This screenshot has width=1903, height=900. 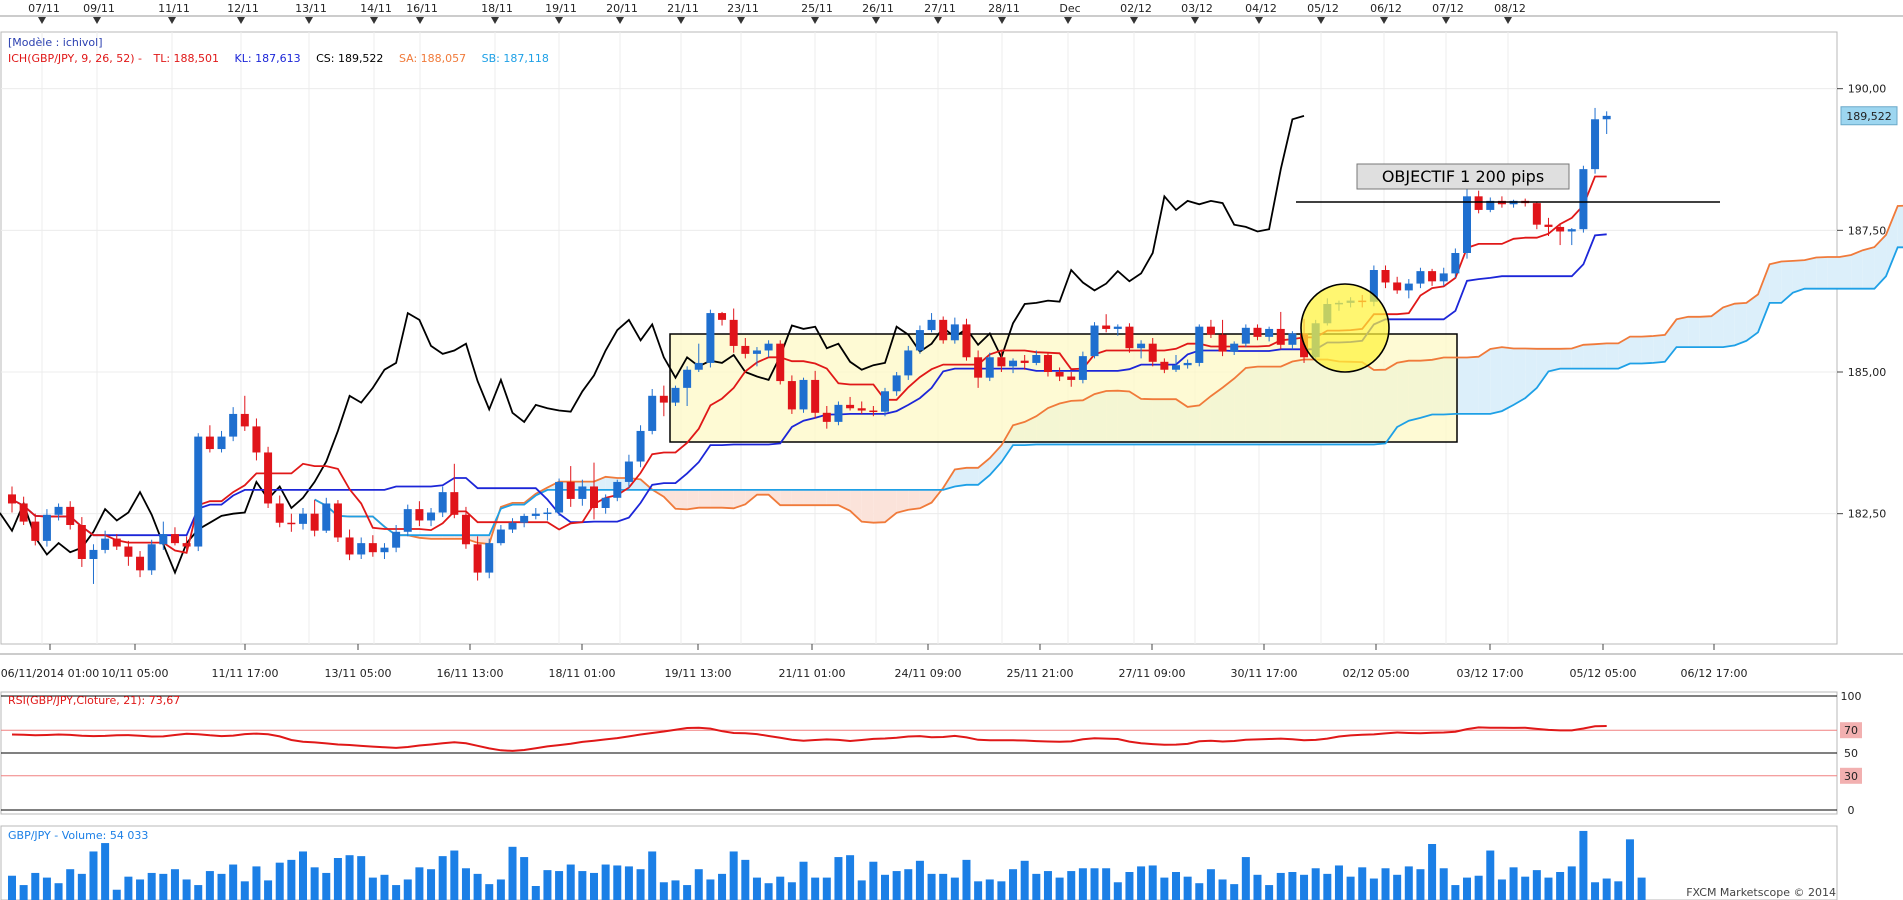 I want to click on top-date-label: 07/11, so click(x=44, y=8).